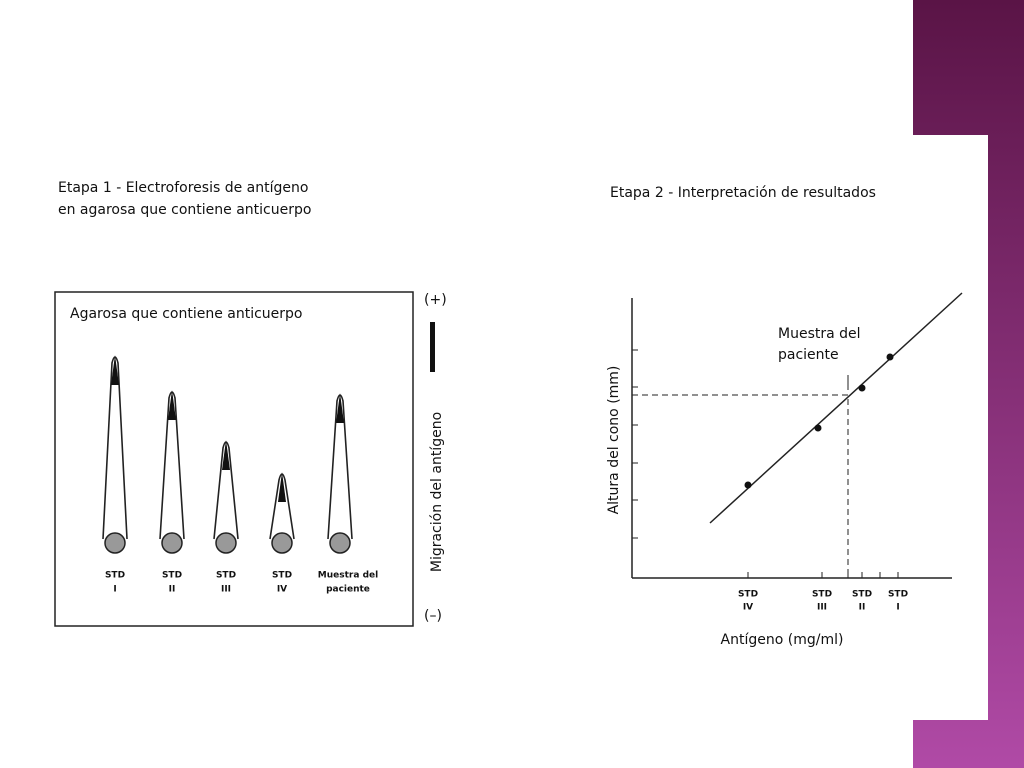 The width and height of the screenshot is (1024, 768). I want to click on x-tick-label: IV, so click(748, 608).